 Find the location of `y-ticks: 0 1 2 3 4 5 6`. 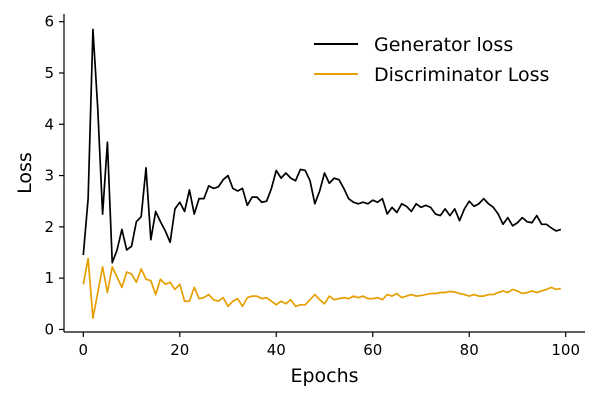

y-ticks: 0 1 2 3 4 5 6 is located at coordinates (54, 175).